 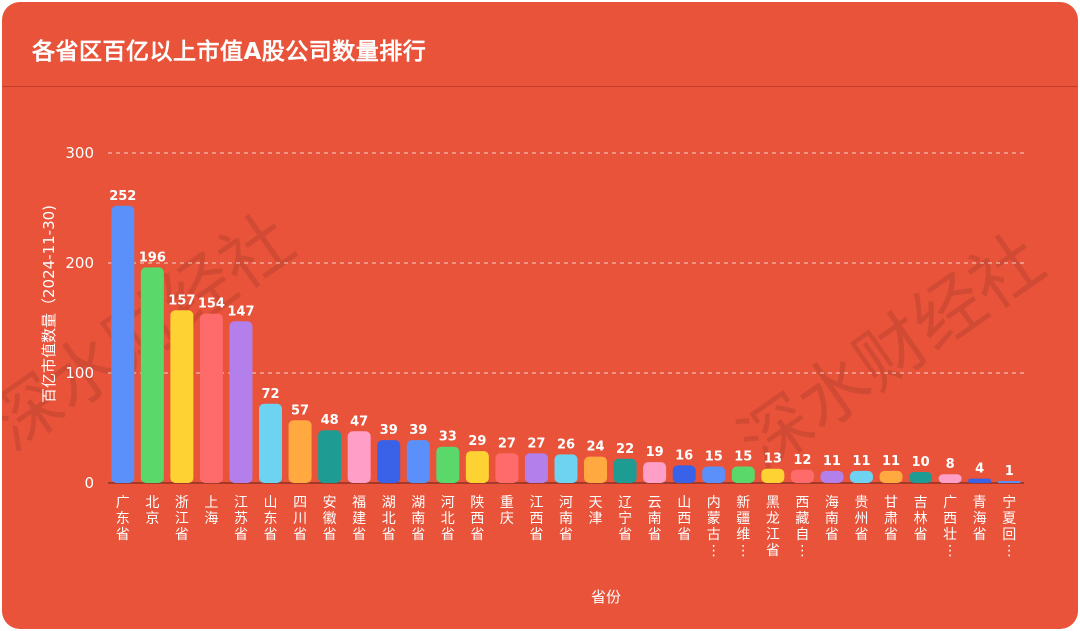 I want to click on data-label: 57, so click(x=300, y=410).